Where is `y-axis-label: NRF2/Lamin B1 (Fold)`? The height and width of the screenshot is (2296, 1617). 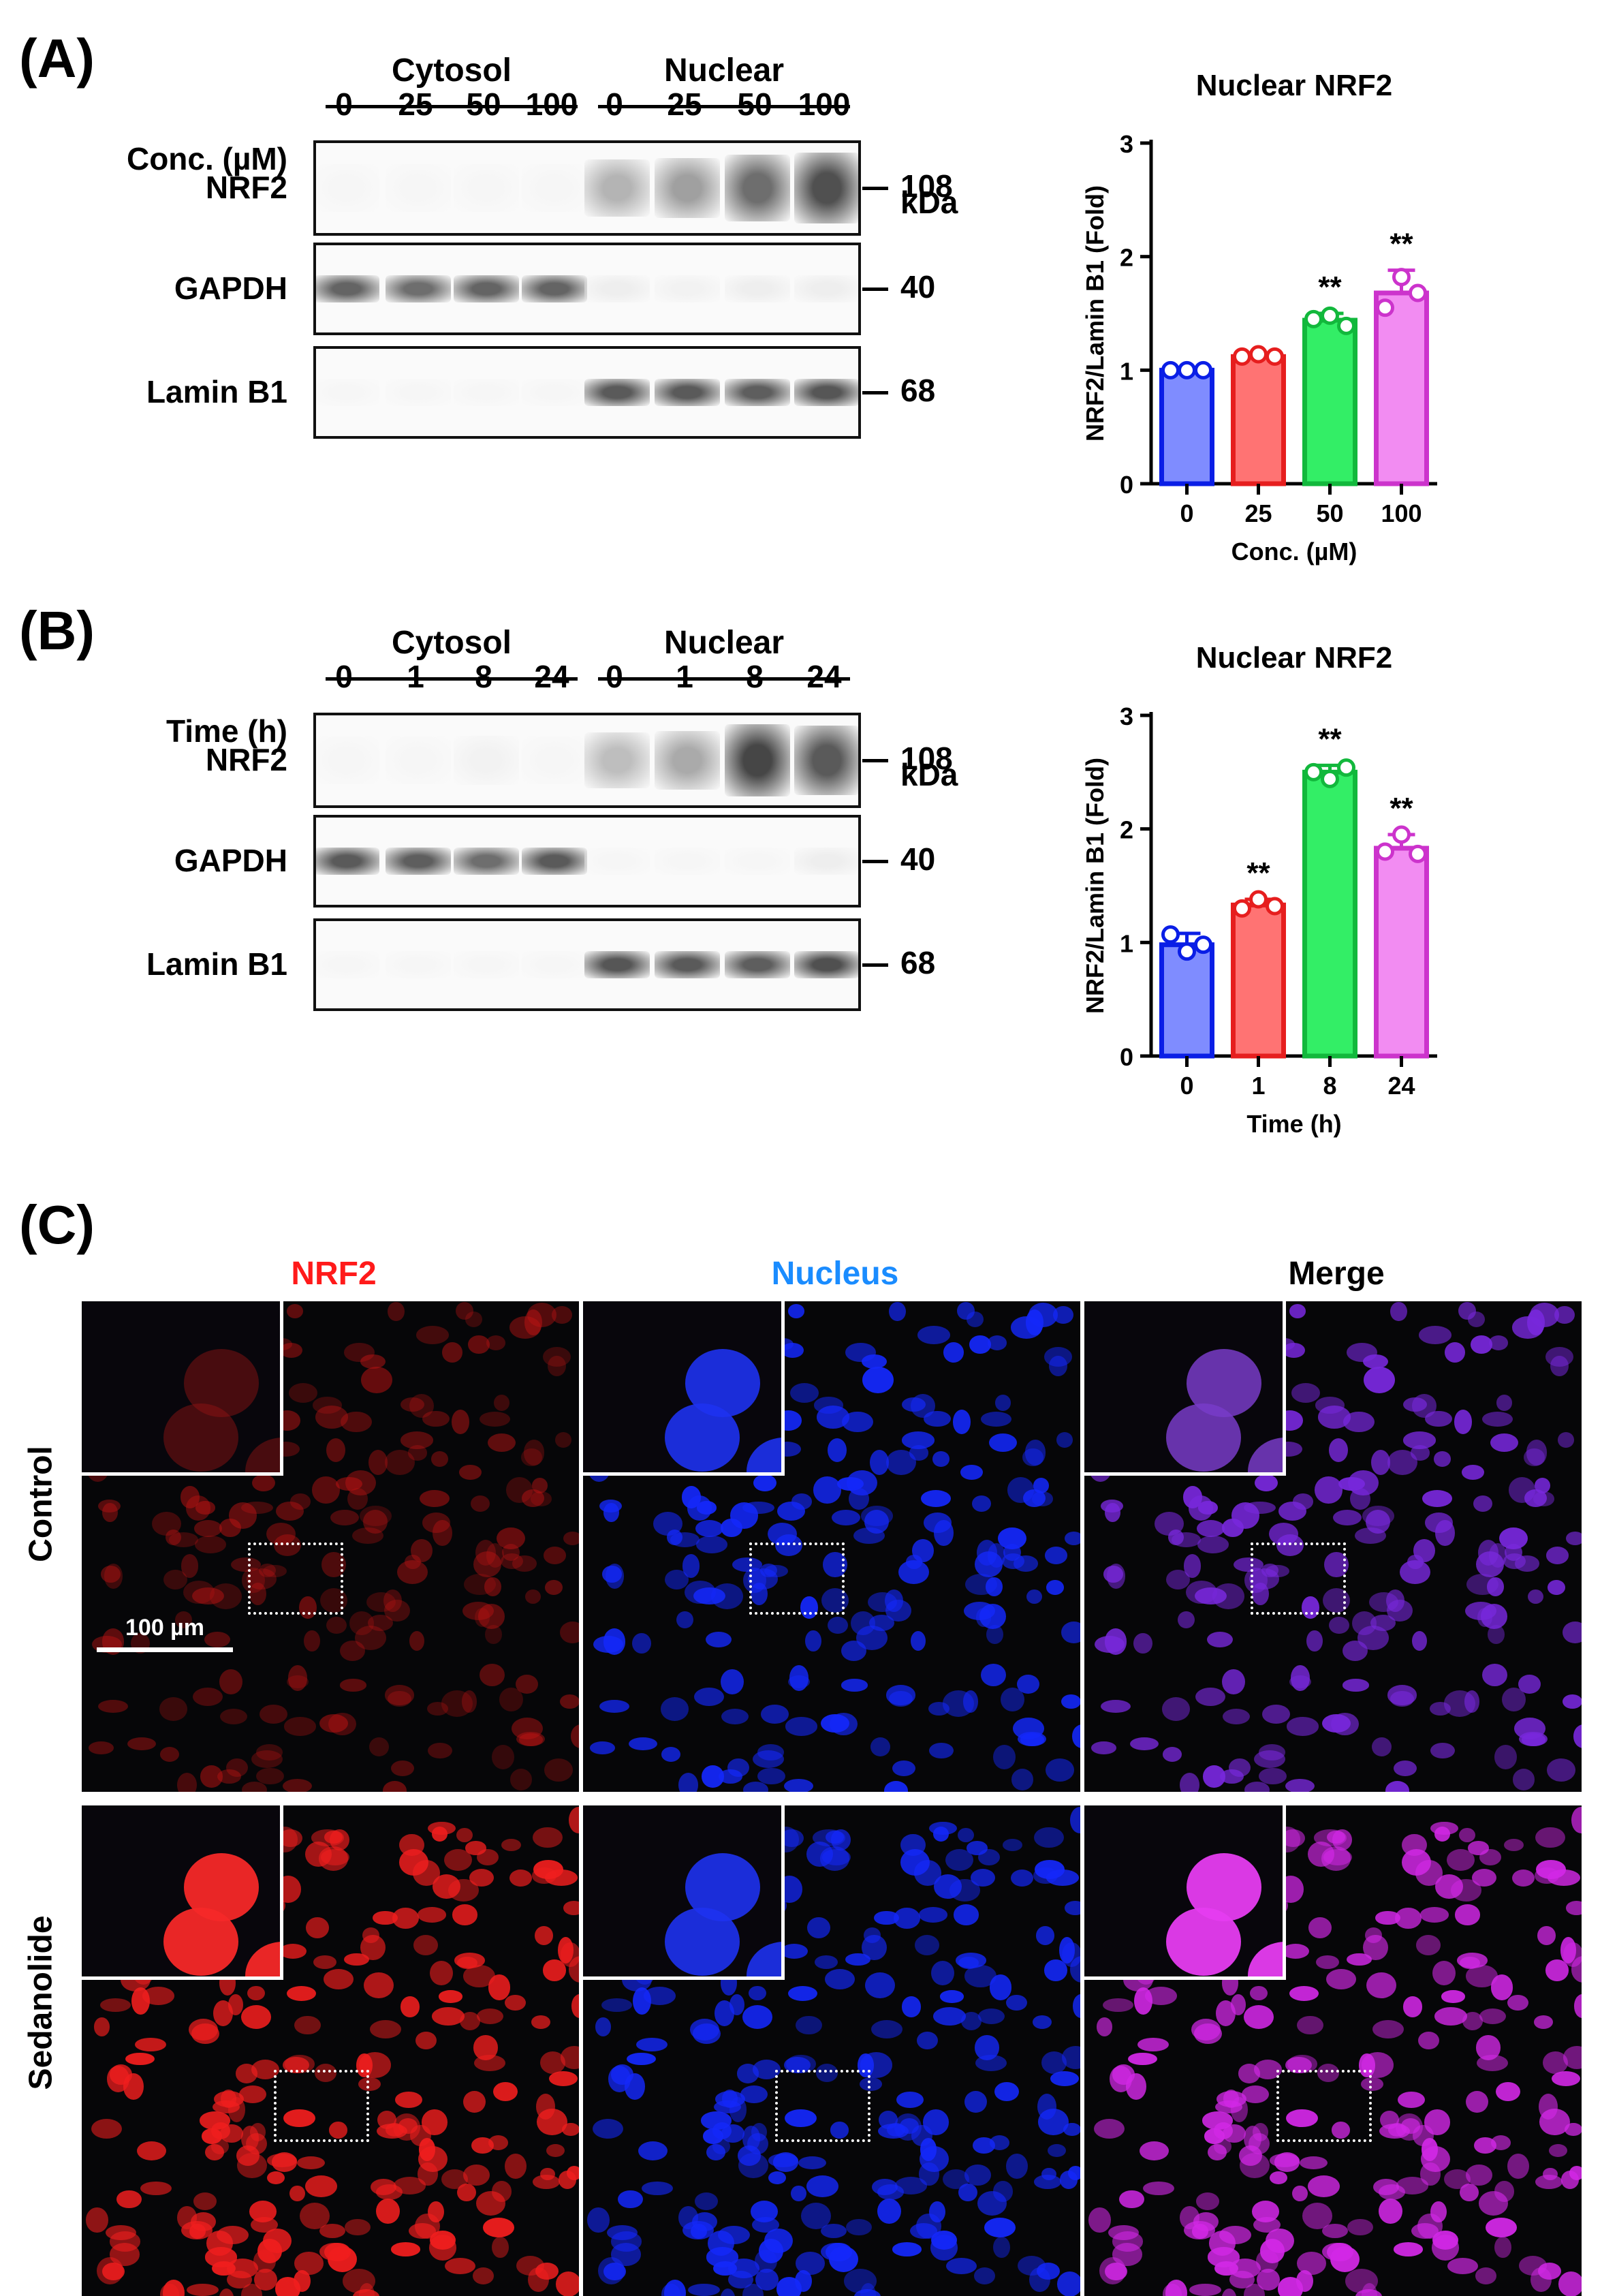
y-axis-label: NRF2/Lamin B1 (Fold) is located at coordinates (1095, 313).